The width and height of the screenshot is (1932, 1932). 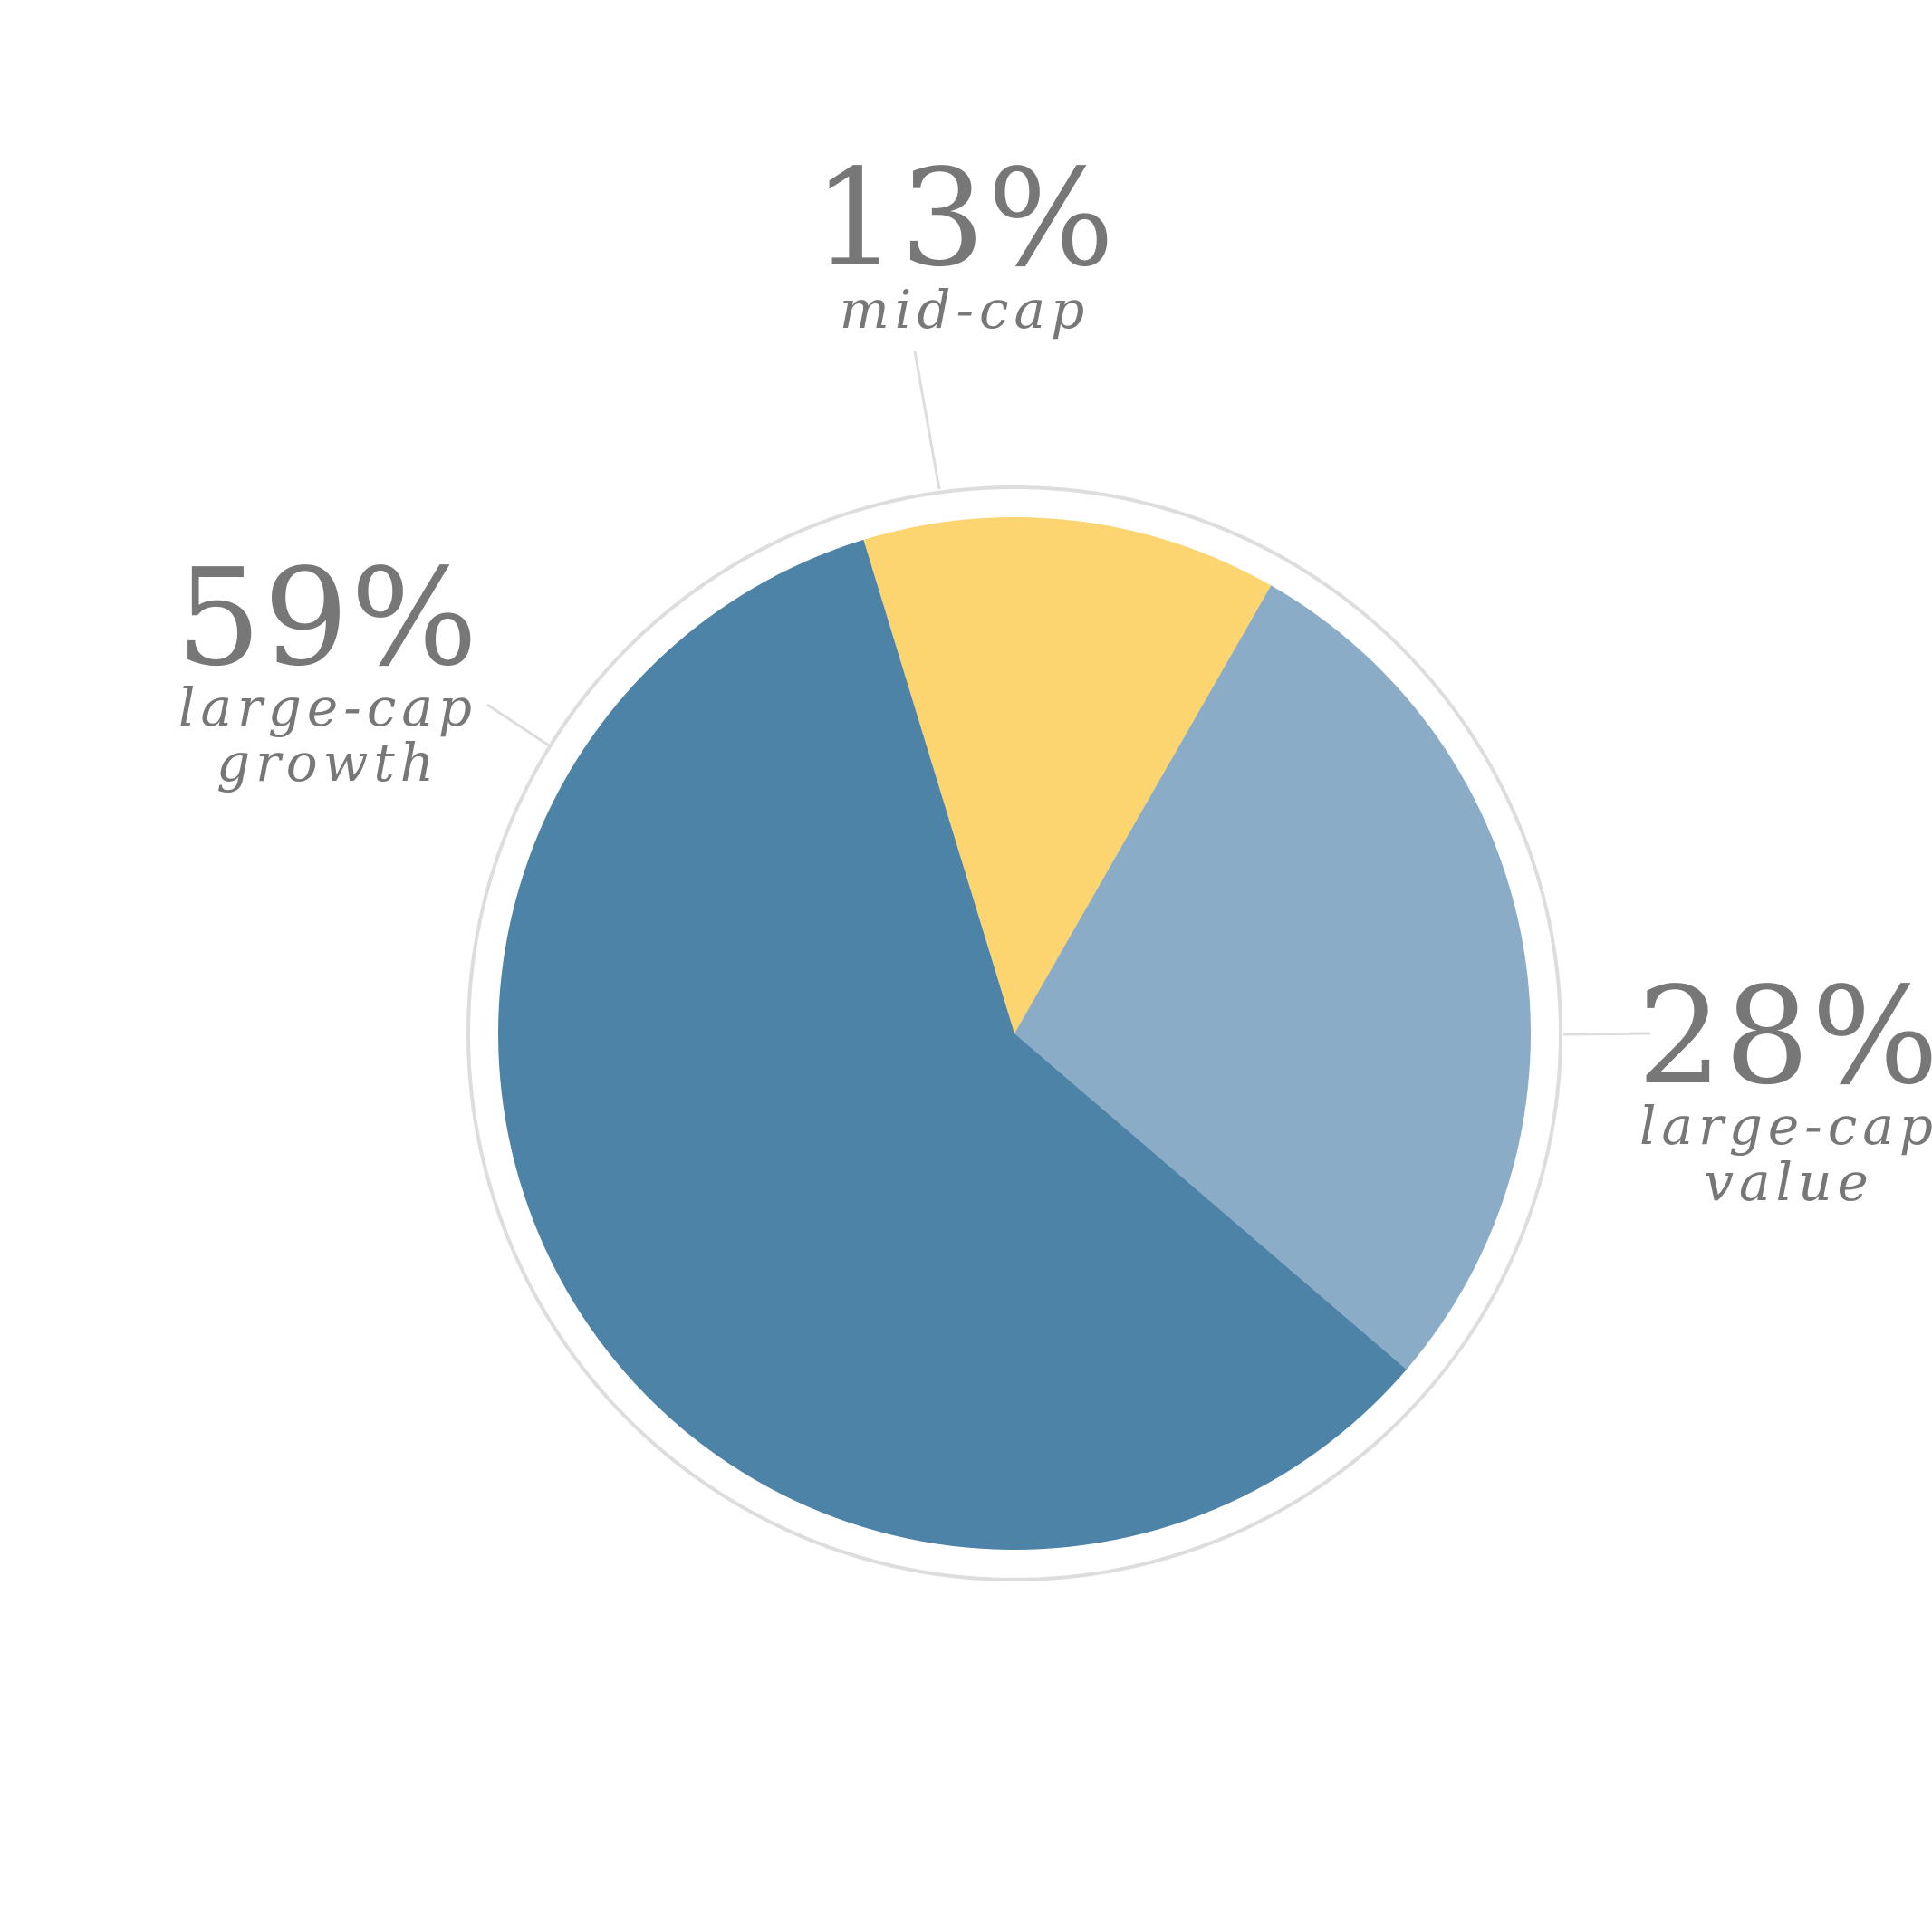 What do you see at coordinates (965, 218) in the screenshot?
I see `slice-percent-mid-cap: 13%` at bounding box center [965, 218].